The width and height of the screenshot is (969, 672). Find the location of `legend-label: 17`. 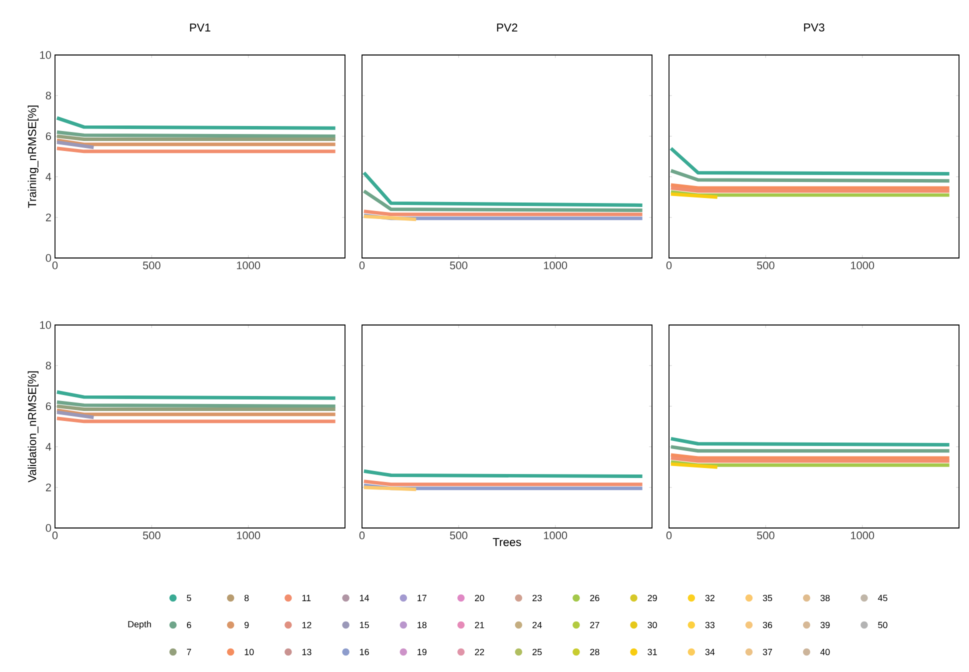

legend-label: 17 is located at coordinates (422, 598).